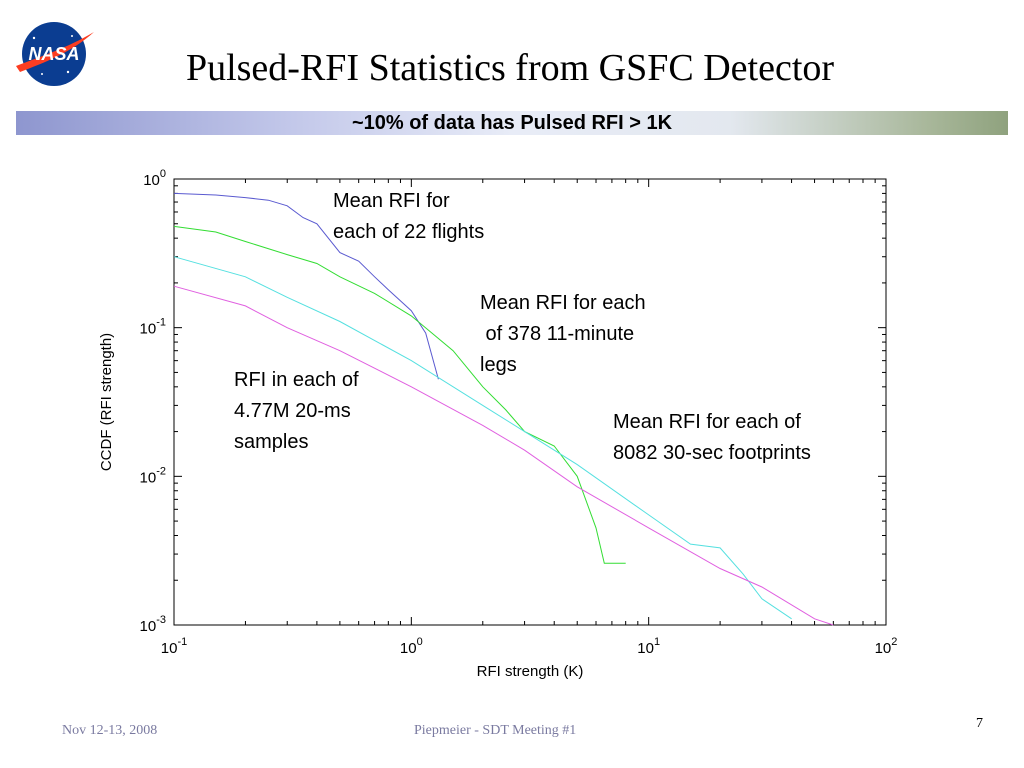  What do you see at coordinates (510, 68) in the screenshot?
I see `slide-title: Pulsed-RFI Statistics from GSFC Detector` at bounding box center [510, 68].